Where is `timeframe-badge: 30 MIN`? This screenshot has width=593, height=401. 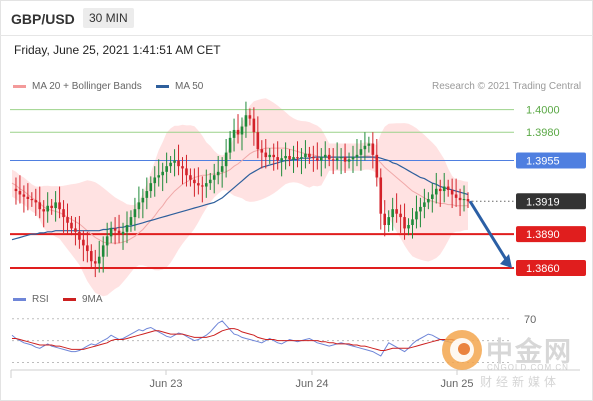 timeframe-badge: 30 MIN is located at coordinates (108, 18).